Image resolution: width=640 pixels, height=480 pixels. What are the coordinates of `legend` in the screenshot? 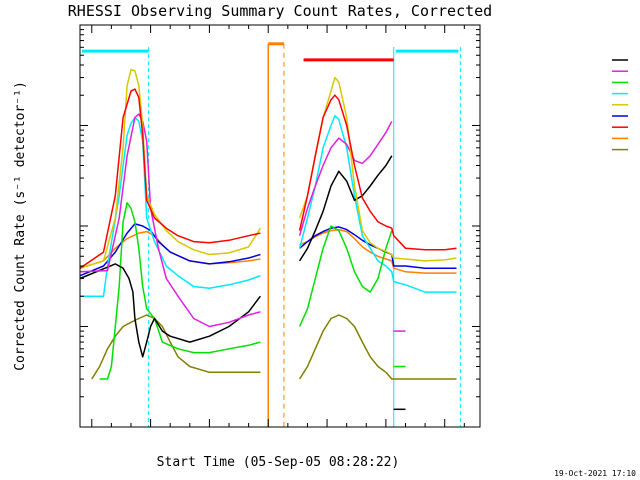 It's located at (620, 105).